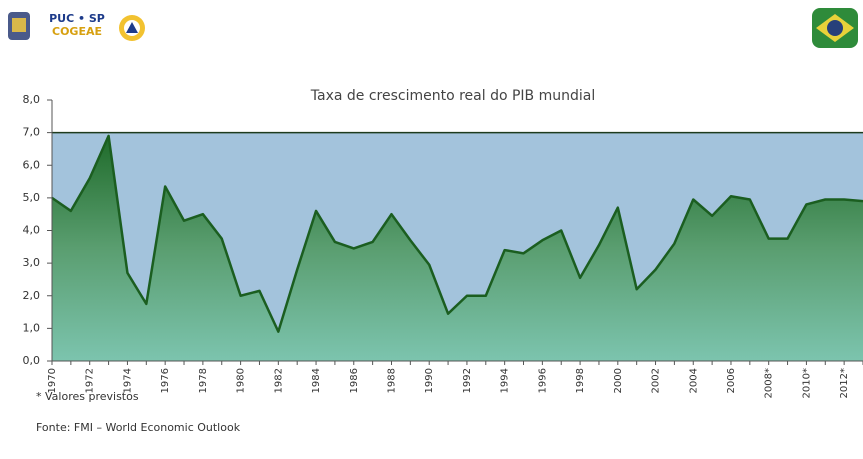 This screenshot has width=863, height=459. I want to click on x-tick-label: 2004, so click(693, 380).